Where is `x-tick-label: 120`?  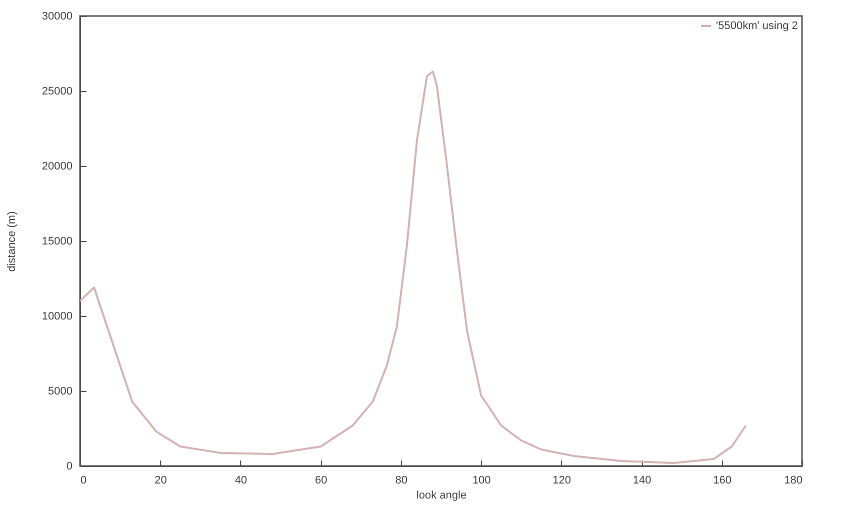 x-tick-label: 120 is located at coordinates (562, 480).